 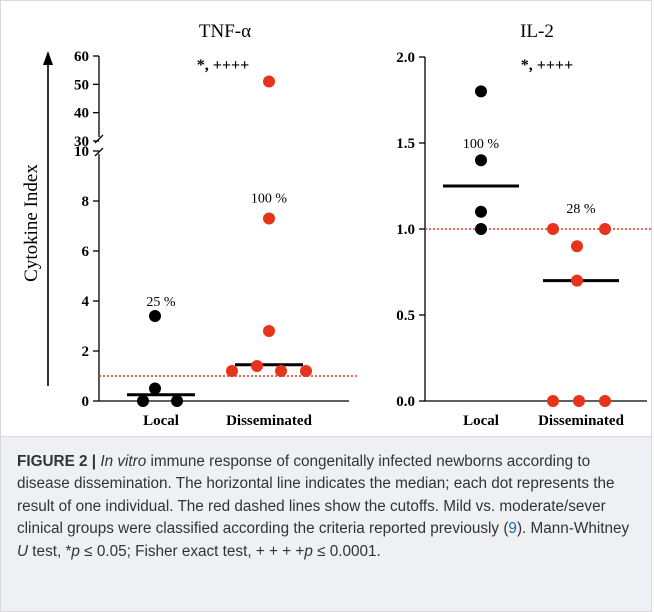 What do you see at coordinates (23, 551) in the screenshot?
I see `caption-u: U` at bounding box center [23, 551].